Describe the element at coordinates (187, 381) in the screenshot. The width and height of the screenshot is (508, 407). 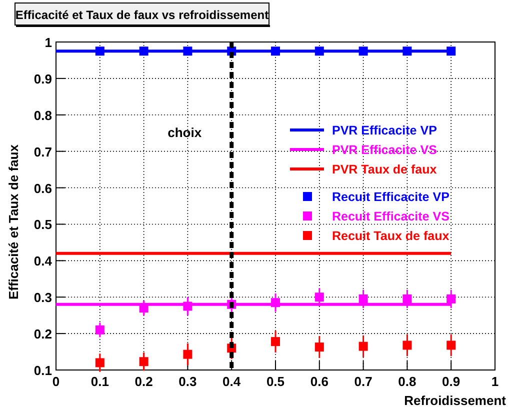
I see `x-tick-label: 0.3` at that location.